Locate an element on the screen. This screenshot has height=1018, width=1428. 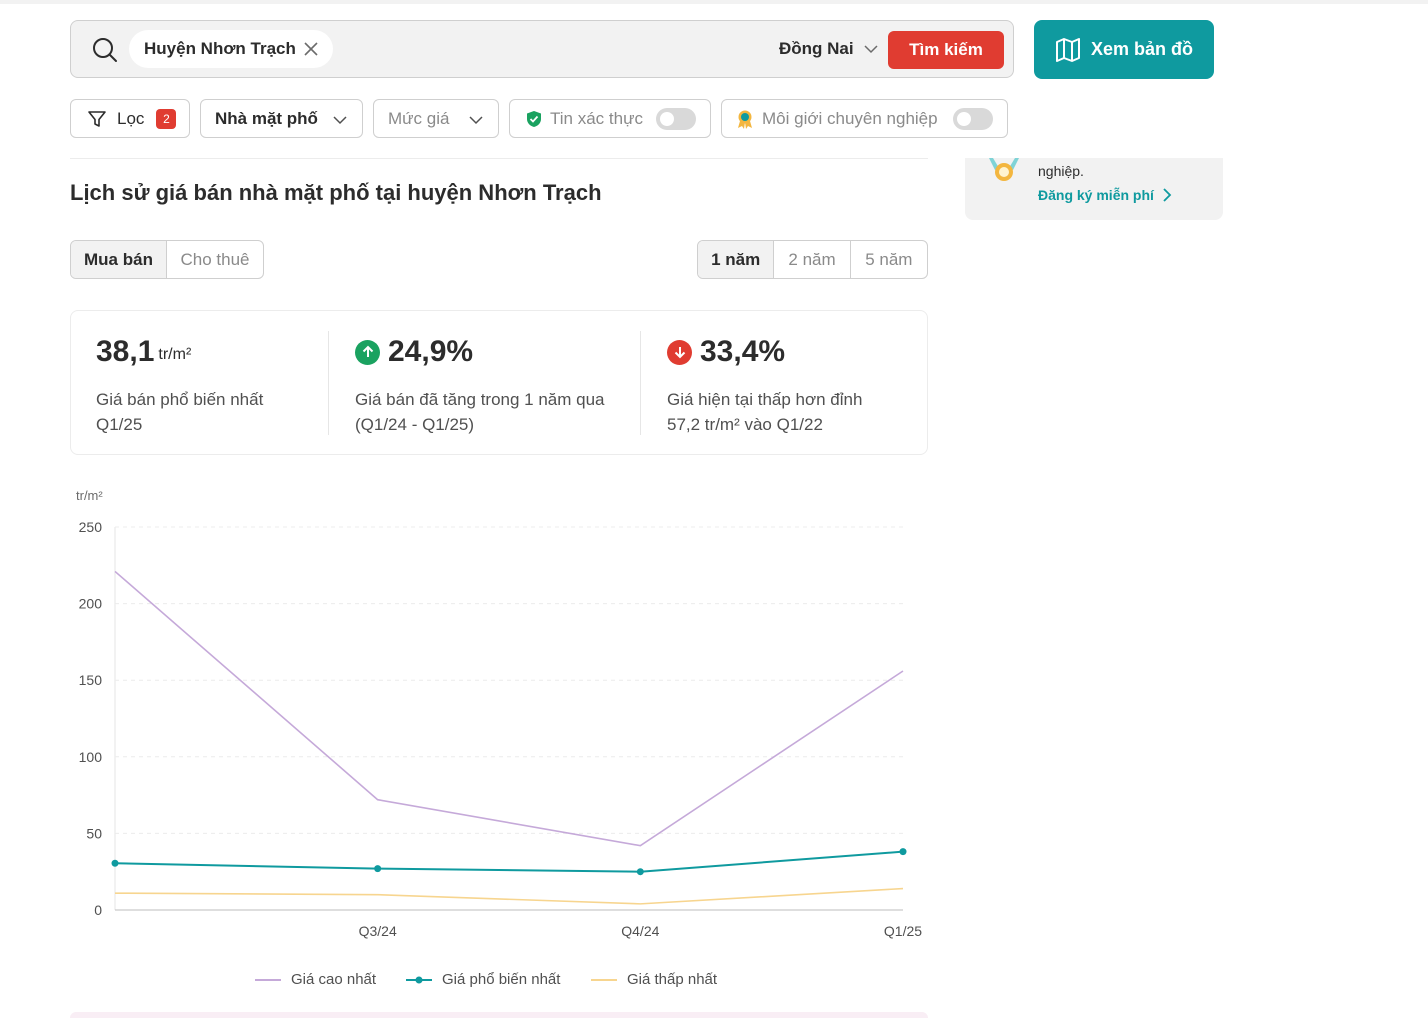
y-tick-label: 200 is located at coordinates (91, 604).